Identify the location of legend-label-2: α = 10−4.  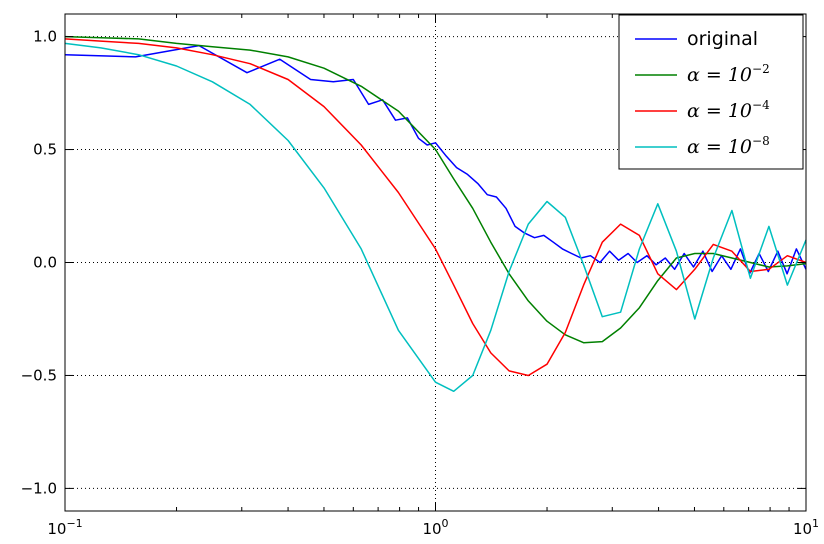
(728, 110).